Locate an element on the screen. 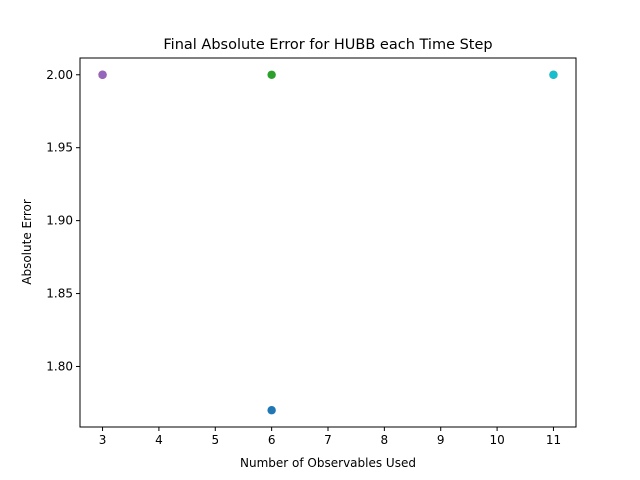  x-tick-label-0: 3 is located at coordinates (103, 440).